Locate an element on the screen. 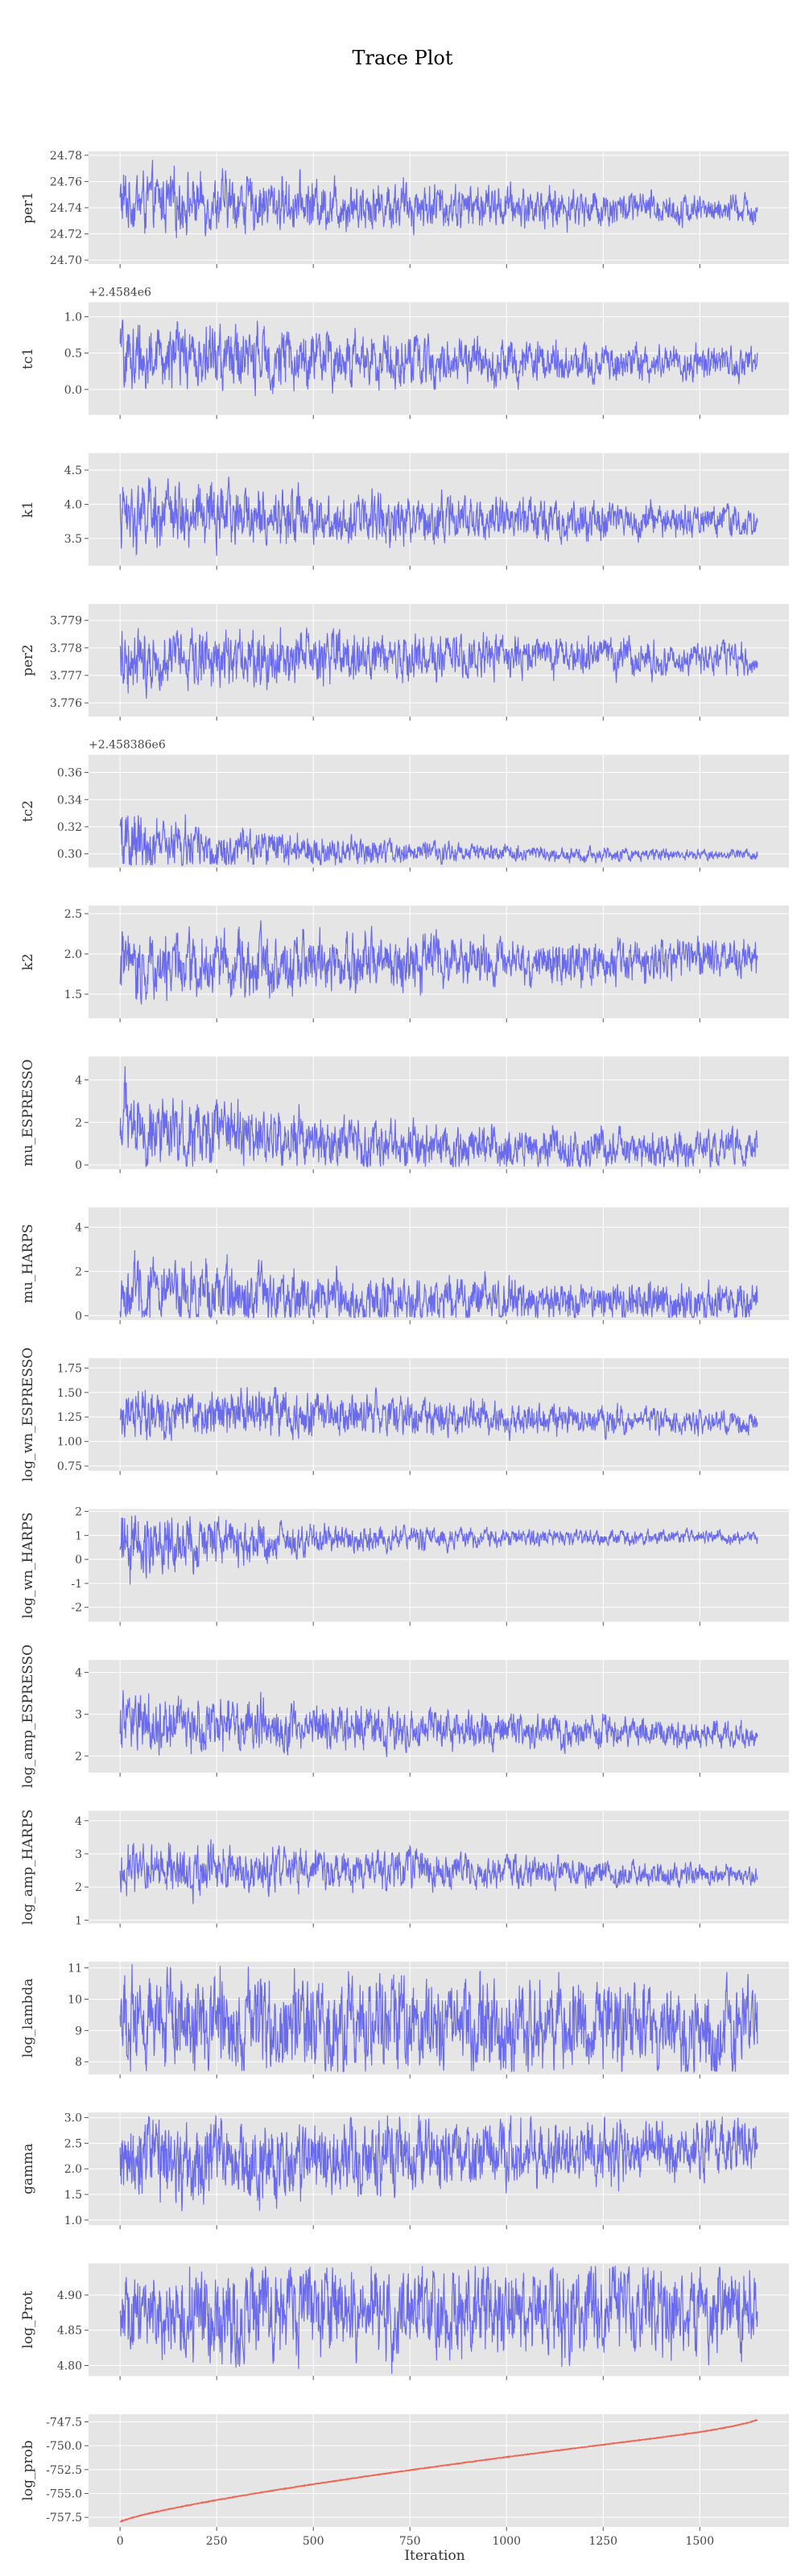 Image resolution: width=805 pixels, height=2576 pixels. chart-title: Trace Plot is located at coordinates (403, 58).